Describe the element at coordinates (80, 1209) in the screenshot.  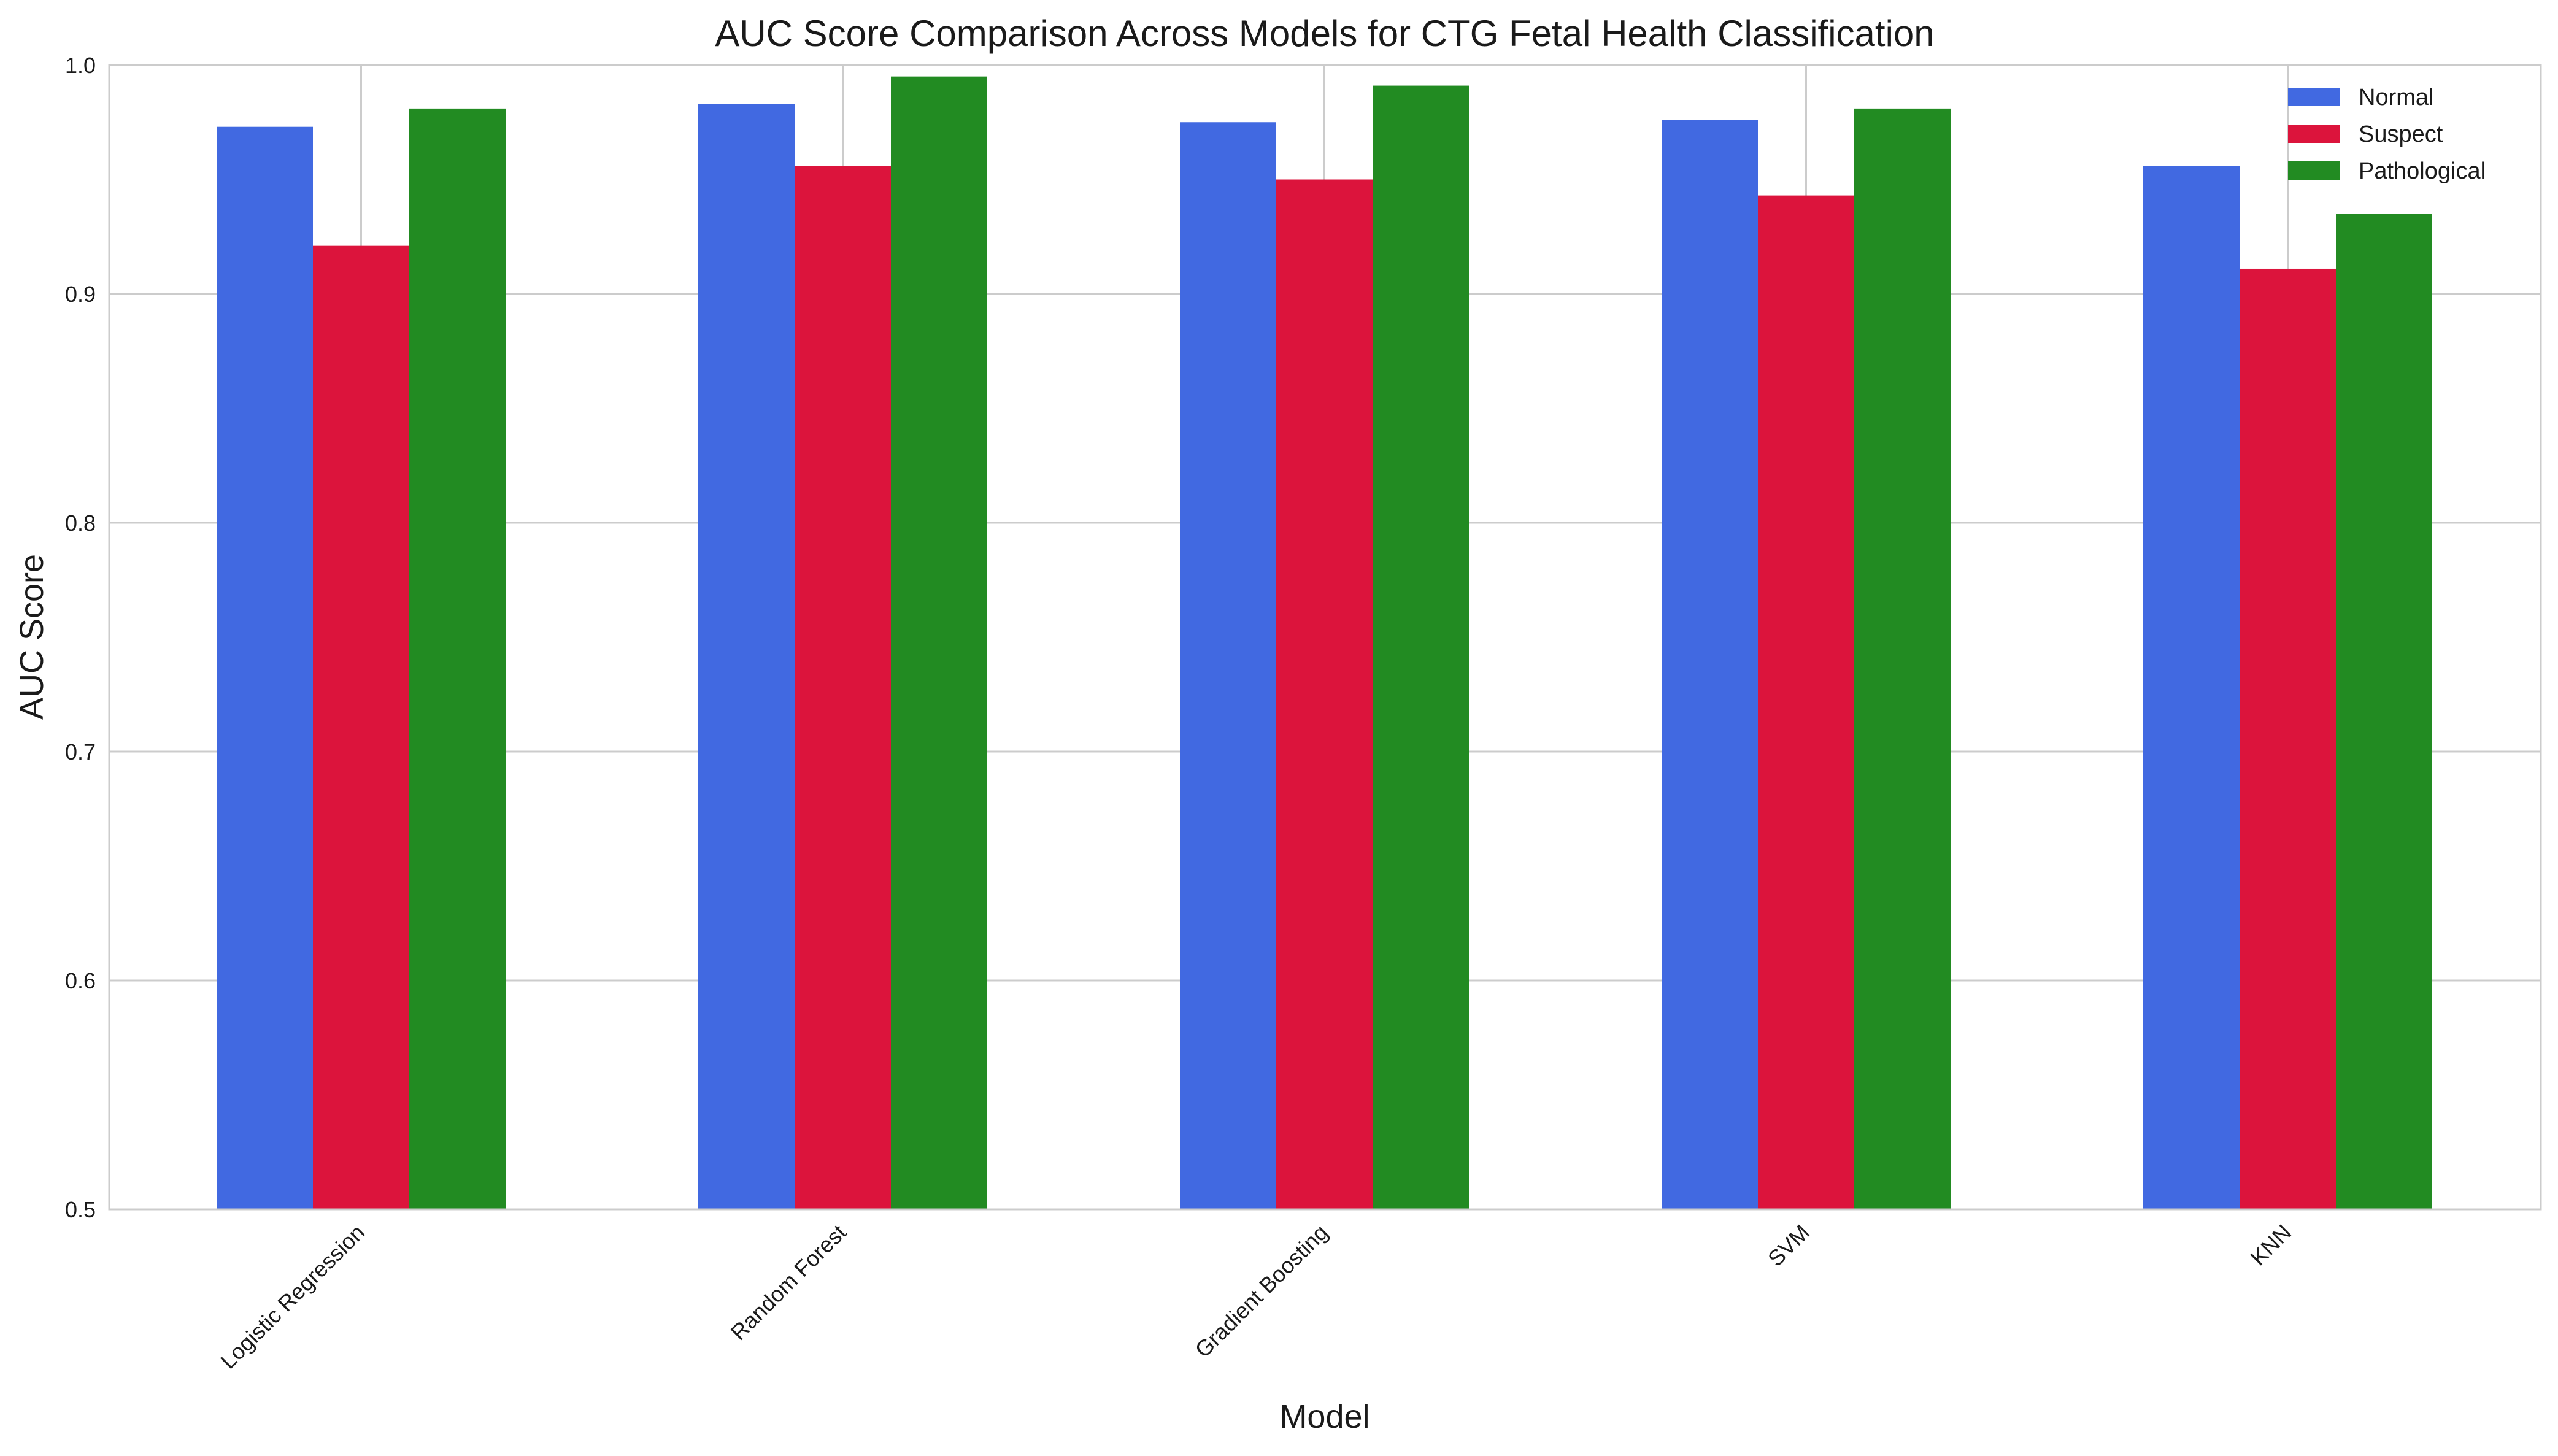
I see `y-tick-label: 0.5` at that location.